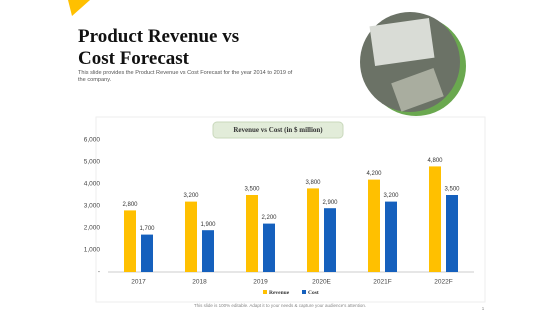 The width and height of the screenshot is (560, 315). I want to click on value-label: 4,800, so click(435, 161).